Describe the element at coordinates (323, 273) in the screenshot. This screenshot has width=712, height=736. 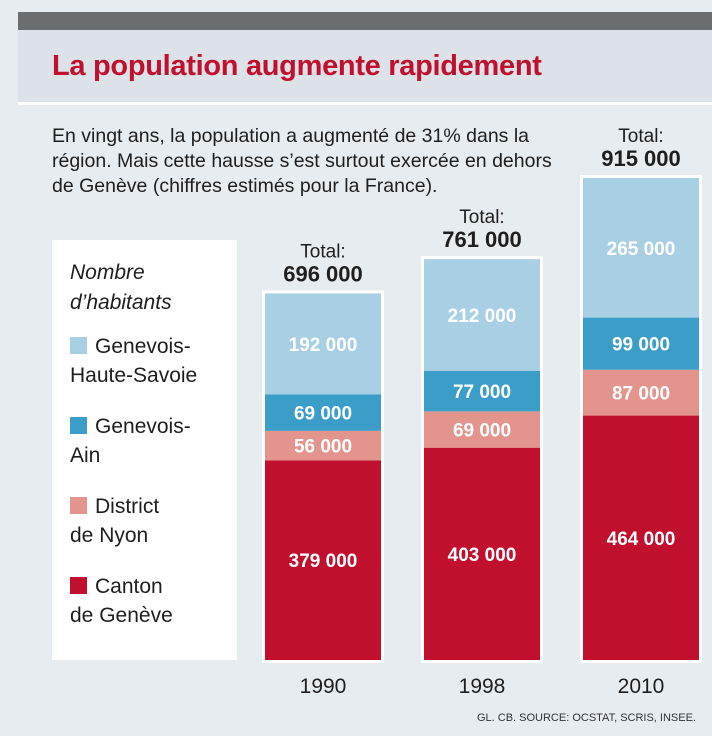
I see `total-label: 696 000` at that location.